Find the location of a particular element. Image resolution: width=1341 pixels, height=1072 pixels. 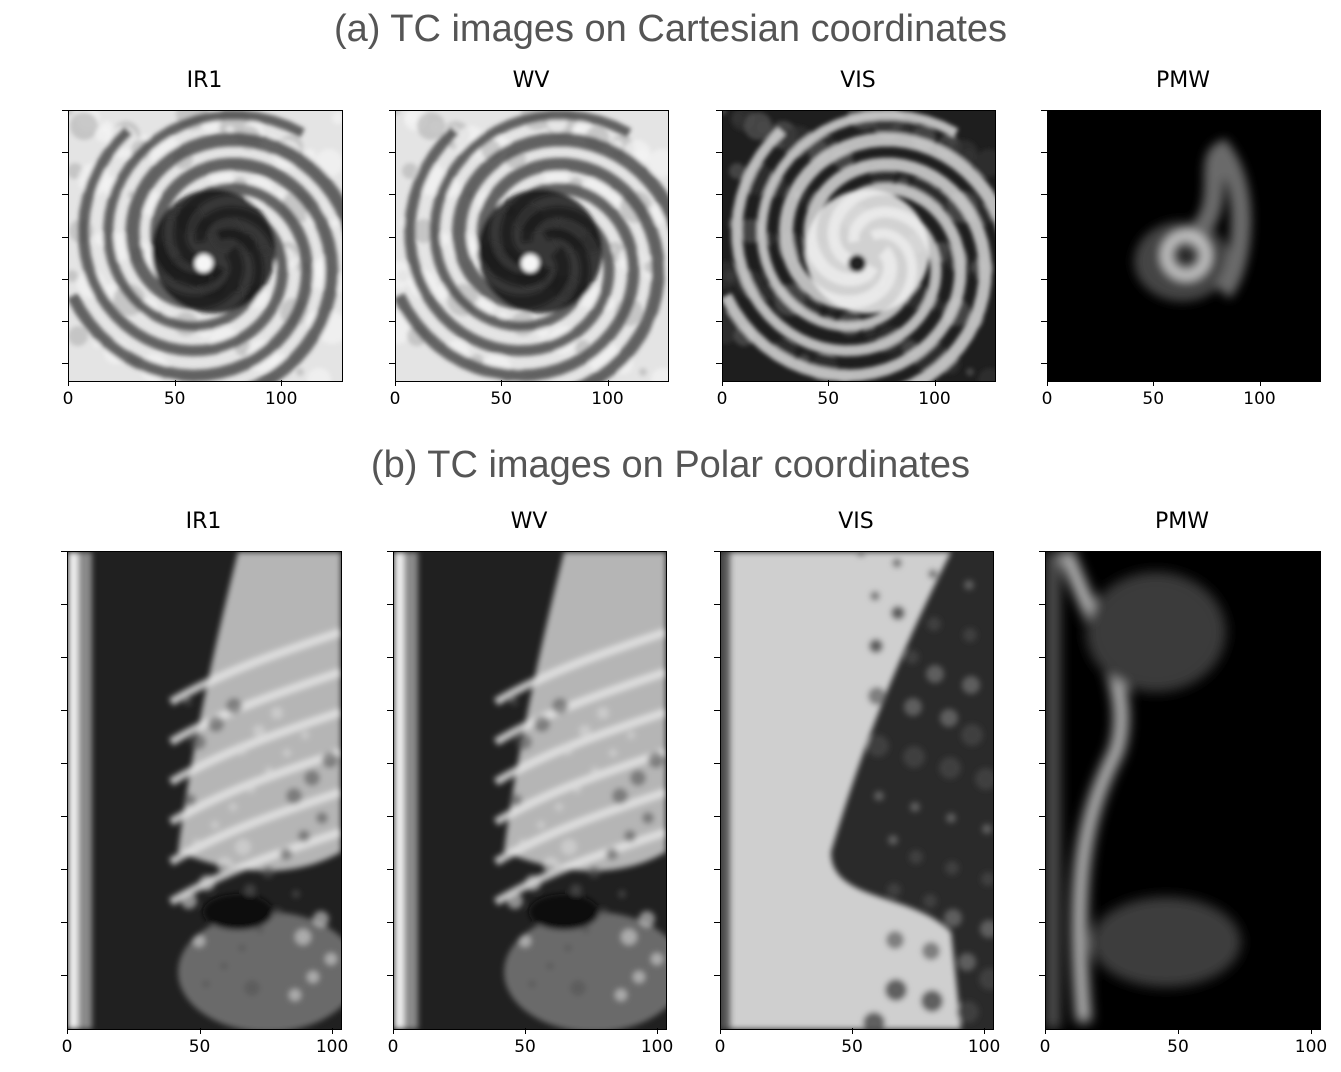

section-b-title: (b) TC images on Polar coordinates is located at coordinates (670, 465).